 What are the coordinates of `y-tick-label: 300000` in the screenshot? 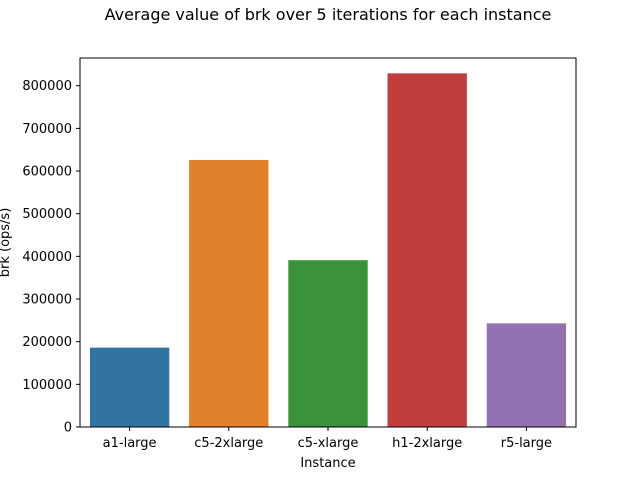 It's located at (47, 300).